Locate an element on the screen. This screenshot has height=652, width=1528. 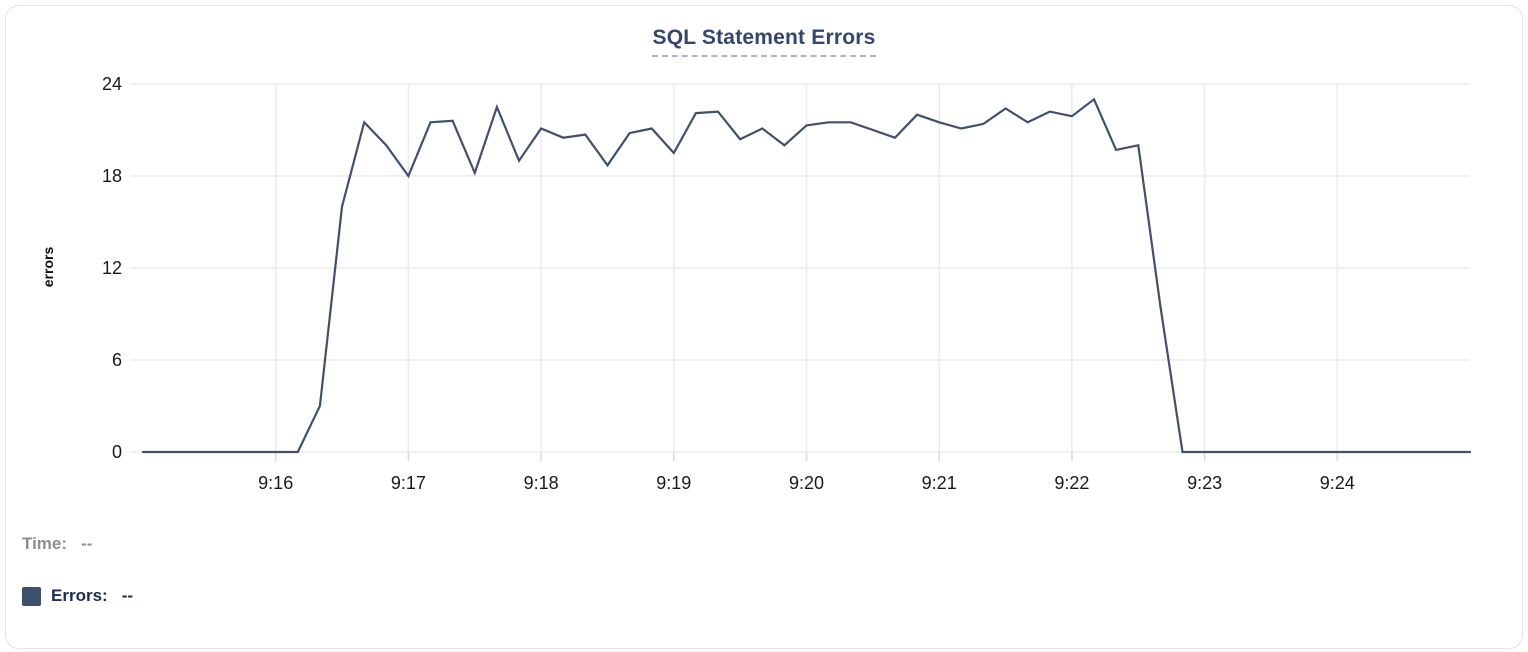
hover-time-row: Time: -- is located at coordinates (57, 544).